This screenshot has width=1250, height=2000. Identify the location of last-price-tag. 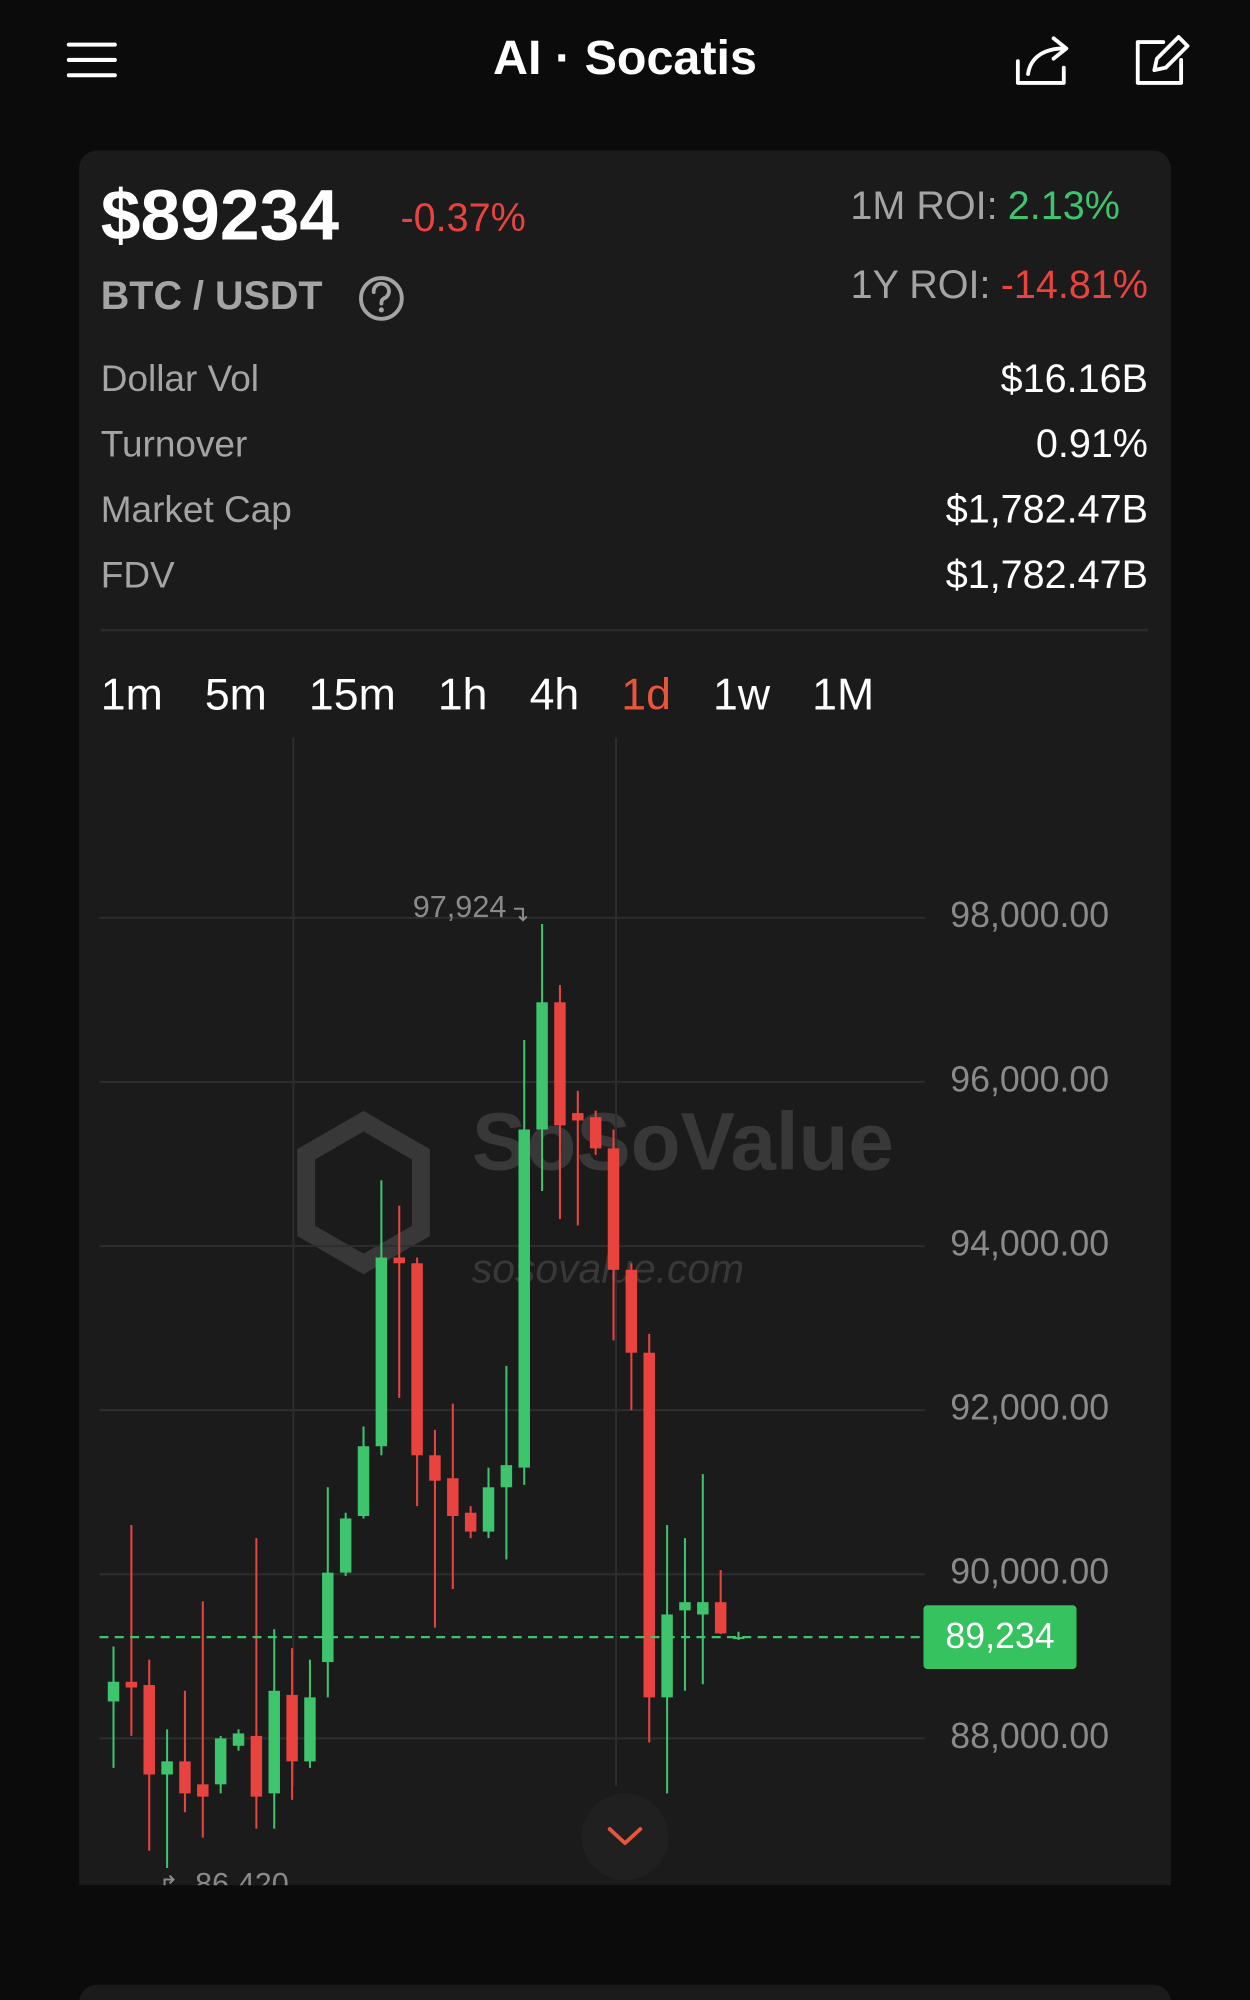
(1000, 1637).